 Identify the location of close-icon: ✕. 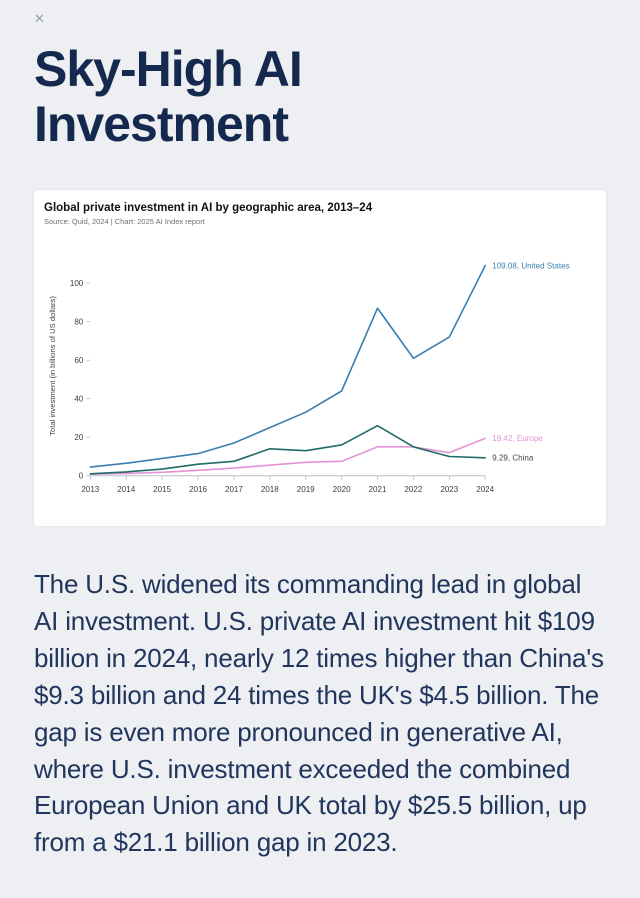
(39, 18).